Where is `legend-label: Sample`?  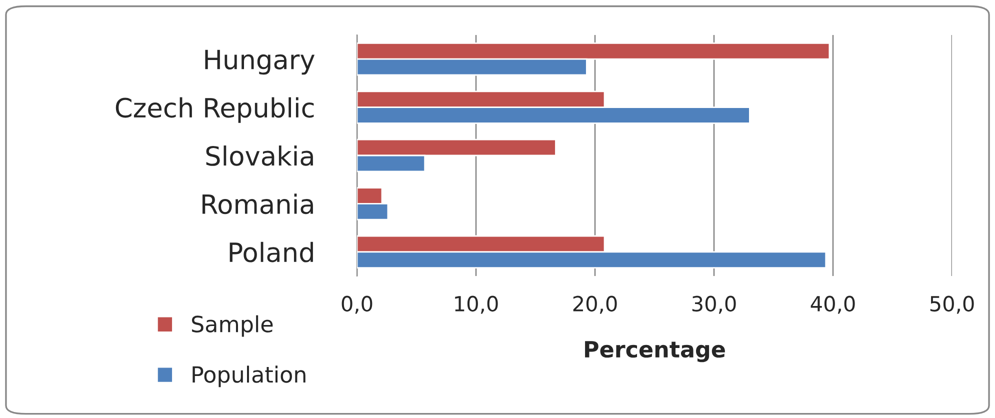
legend-label: Sample is located at coordinates (232, 326).